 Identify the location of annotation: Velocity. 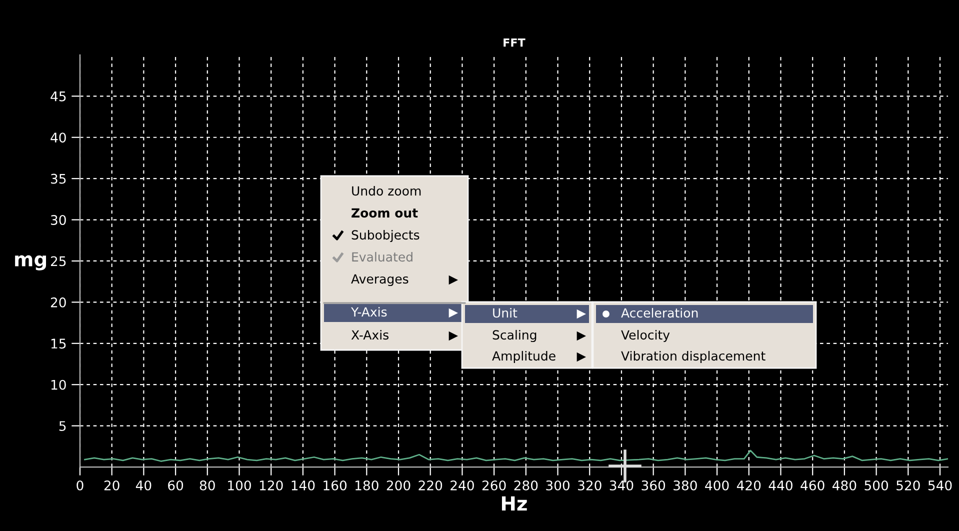
(645, 336).